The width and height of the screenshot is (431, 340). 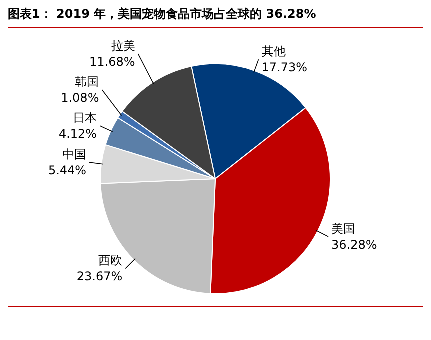 What do you see at coordinates (80, 98) in the screenshot?
I see `data-label: 1.08%` at bounding box center [80, 98].